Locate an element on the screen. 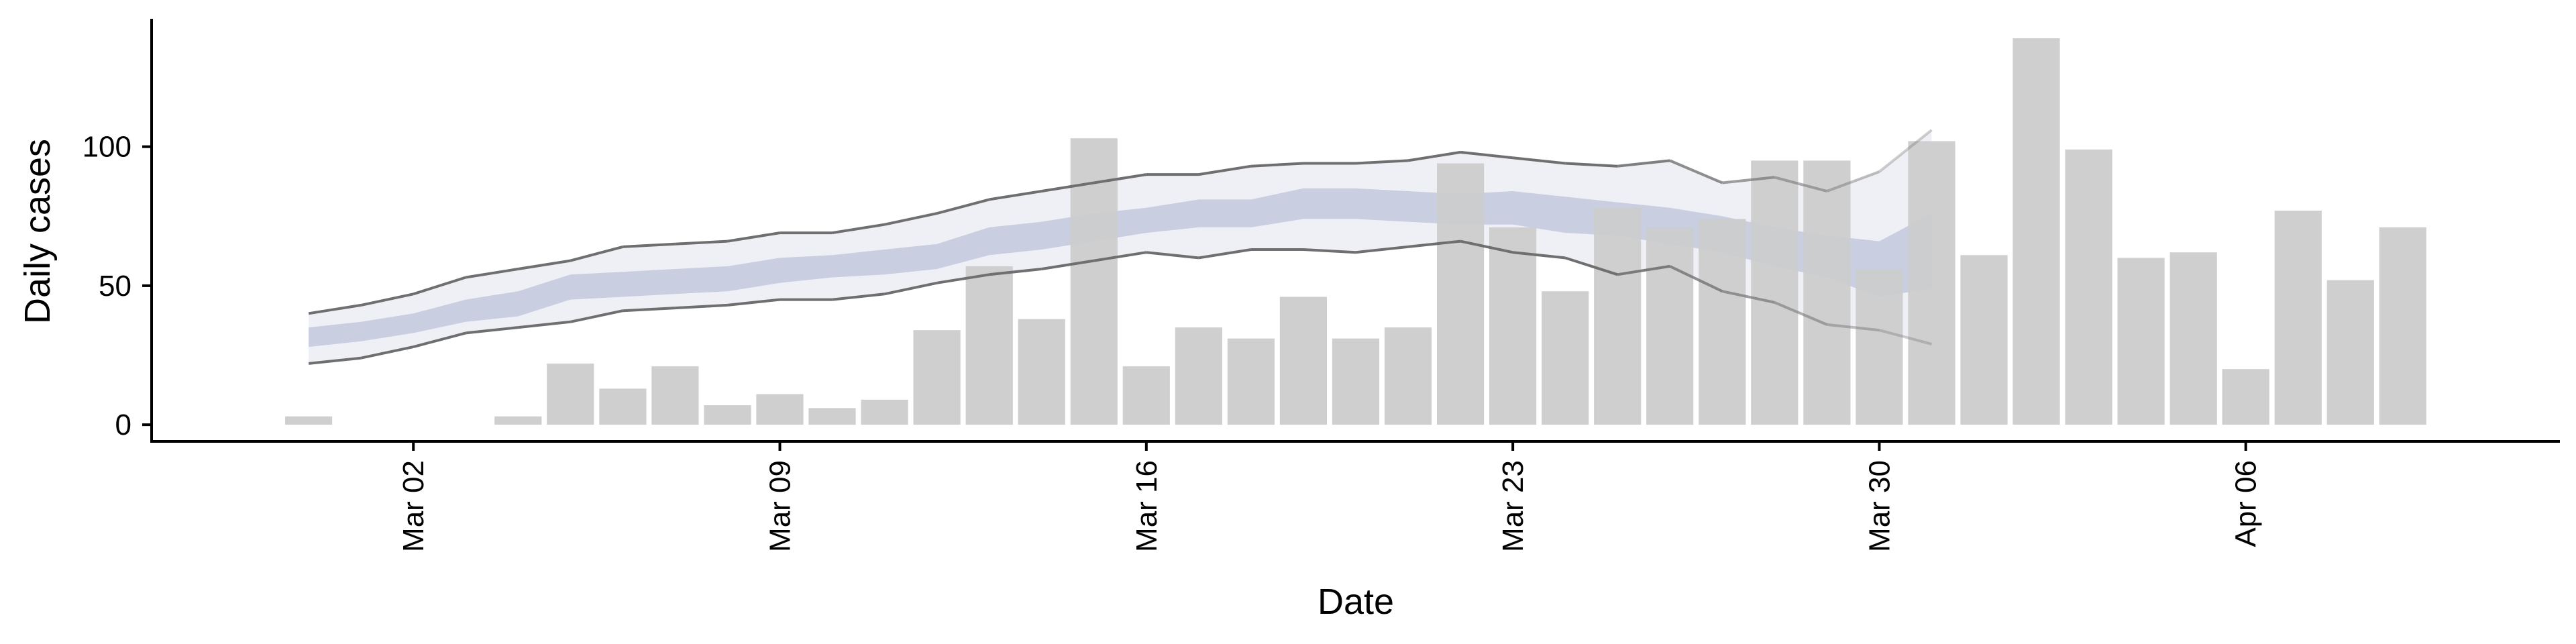 This screenshot has height=644, width=2576. x-tick-label: Mar 23 is located at coordinates (1513, 506).